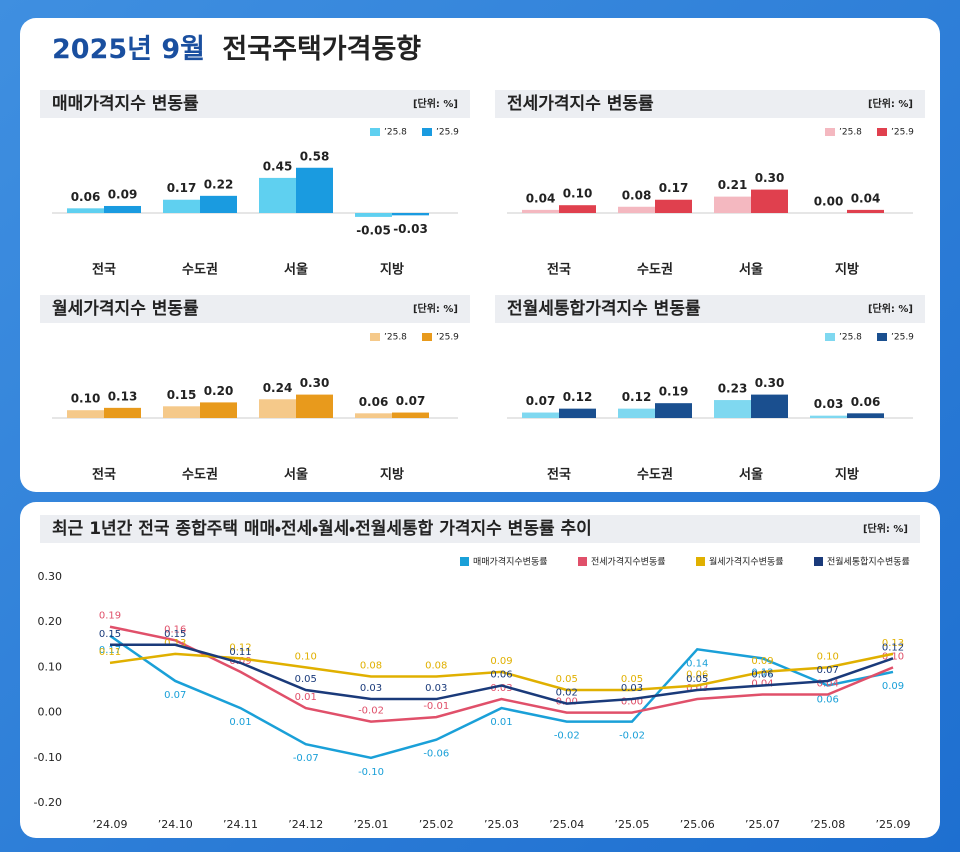  What do you see at coordinates (697, 824) in the screenshot?
I see `x-tick-label: ’25.06` at bounding box center [697, 824].